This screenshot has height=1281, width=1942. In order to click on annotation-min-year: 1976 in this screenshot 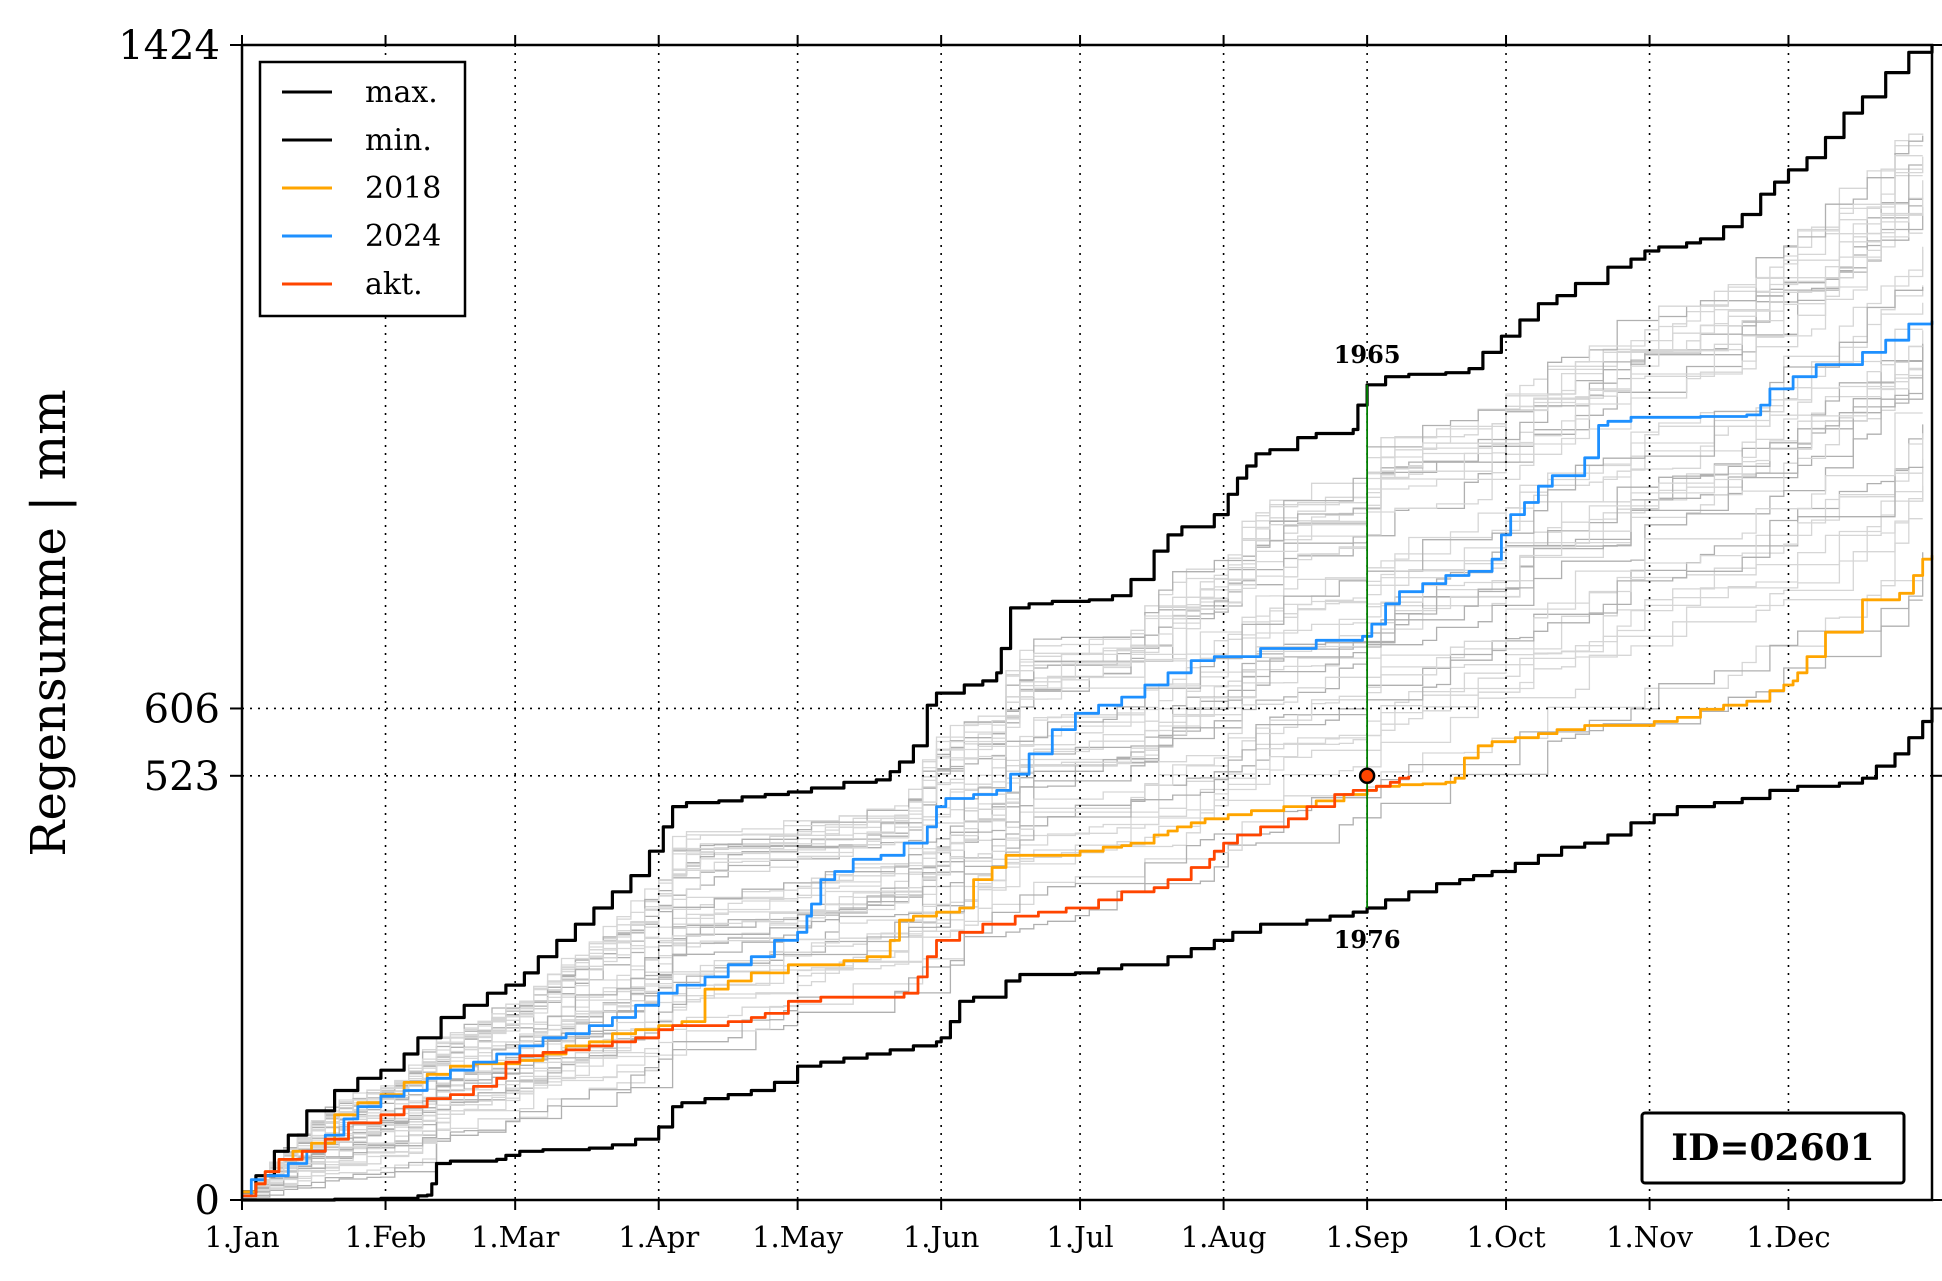, I will do `click(1367, 939)`.